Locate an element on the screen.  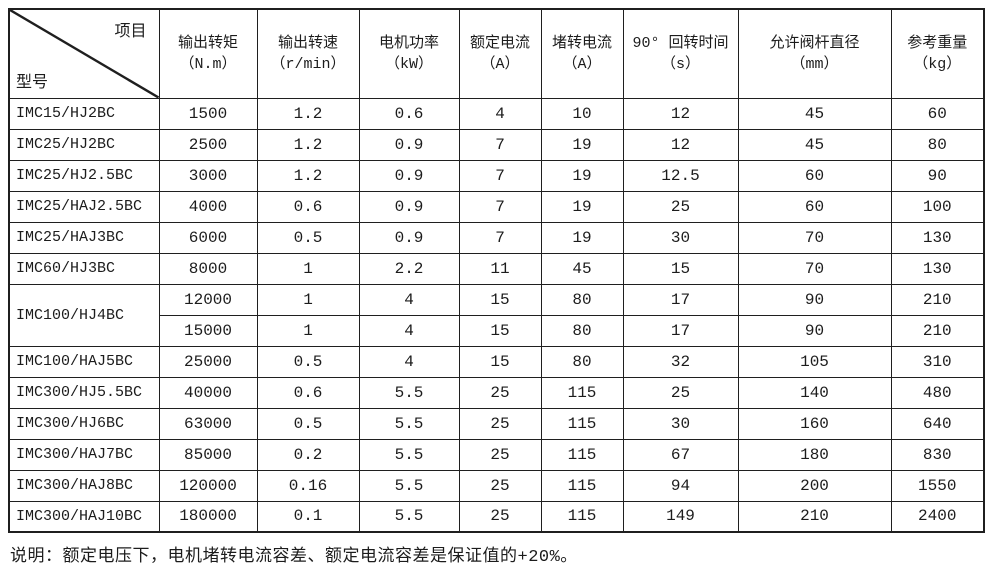
value-cell: 15000 is located at coordinates (208, 330).